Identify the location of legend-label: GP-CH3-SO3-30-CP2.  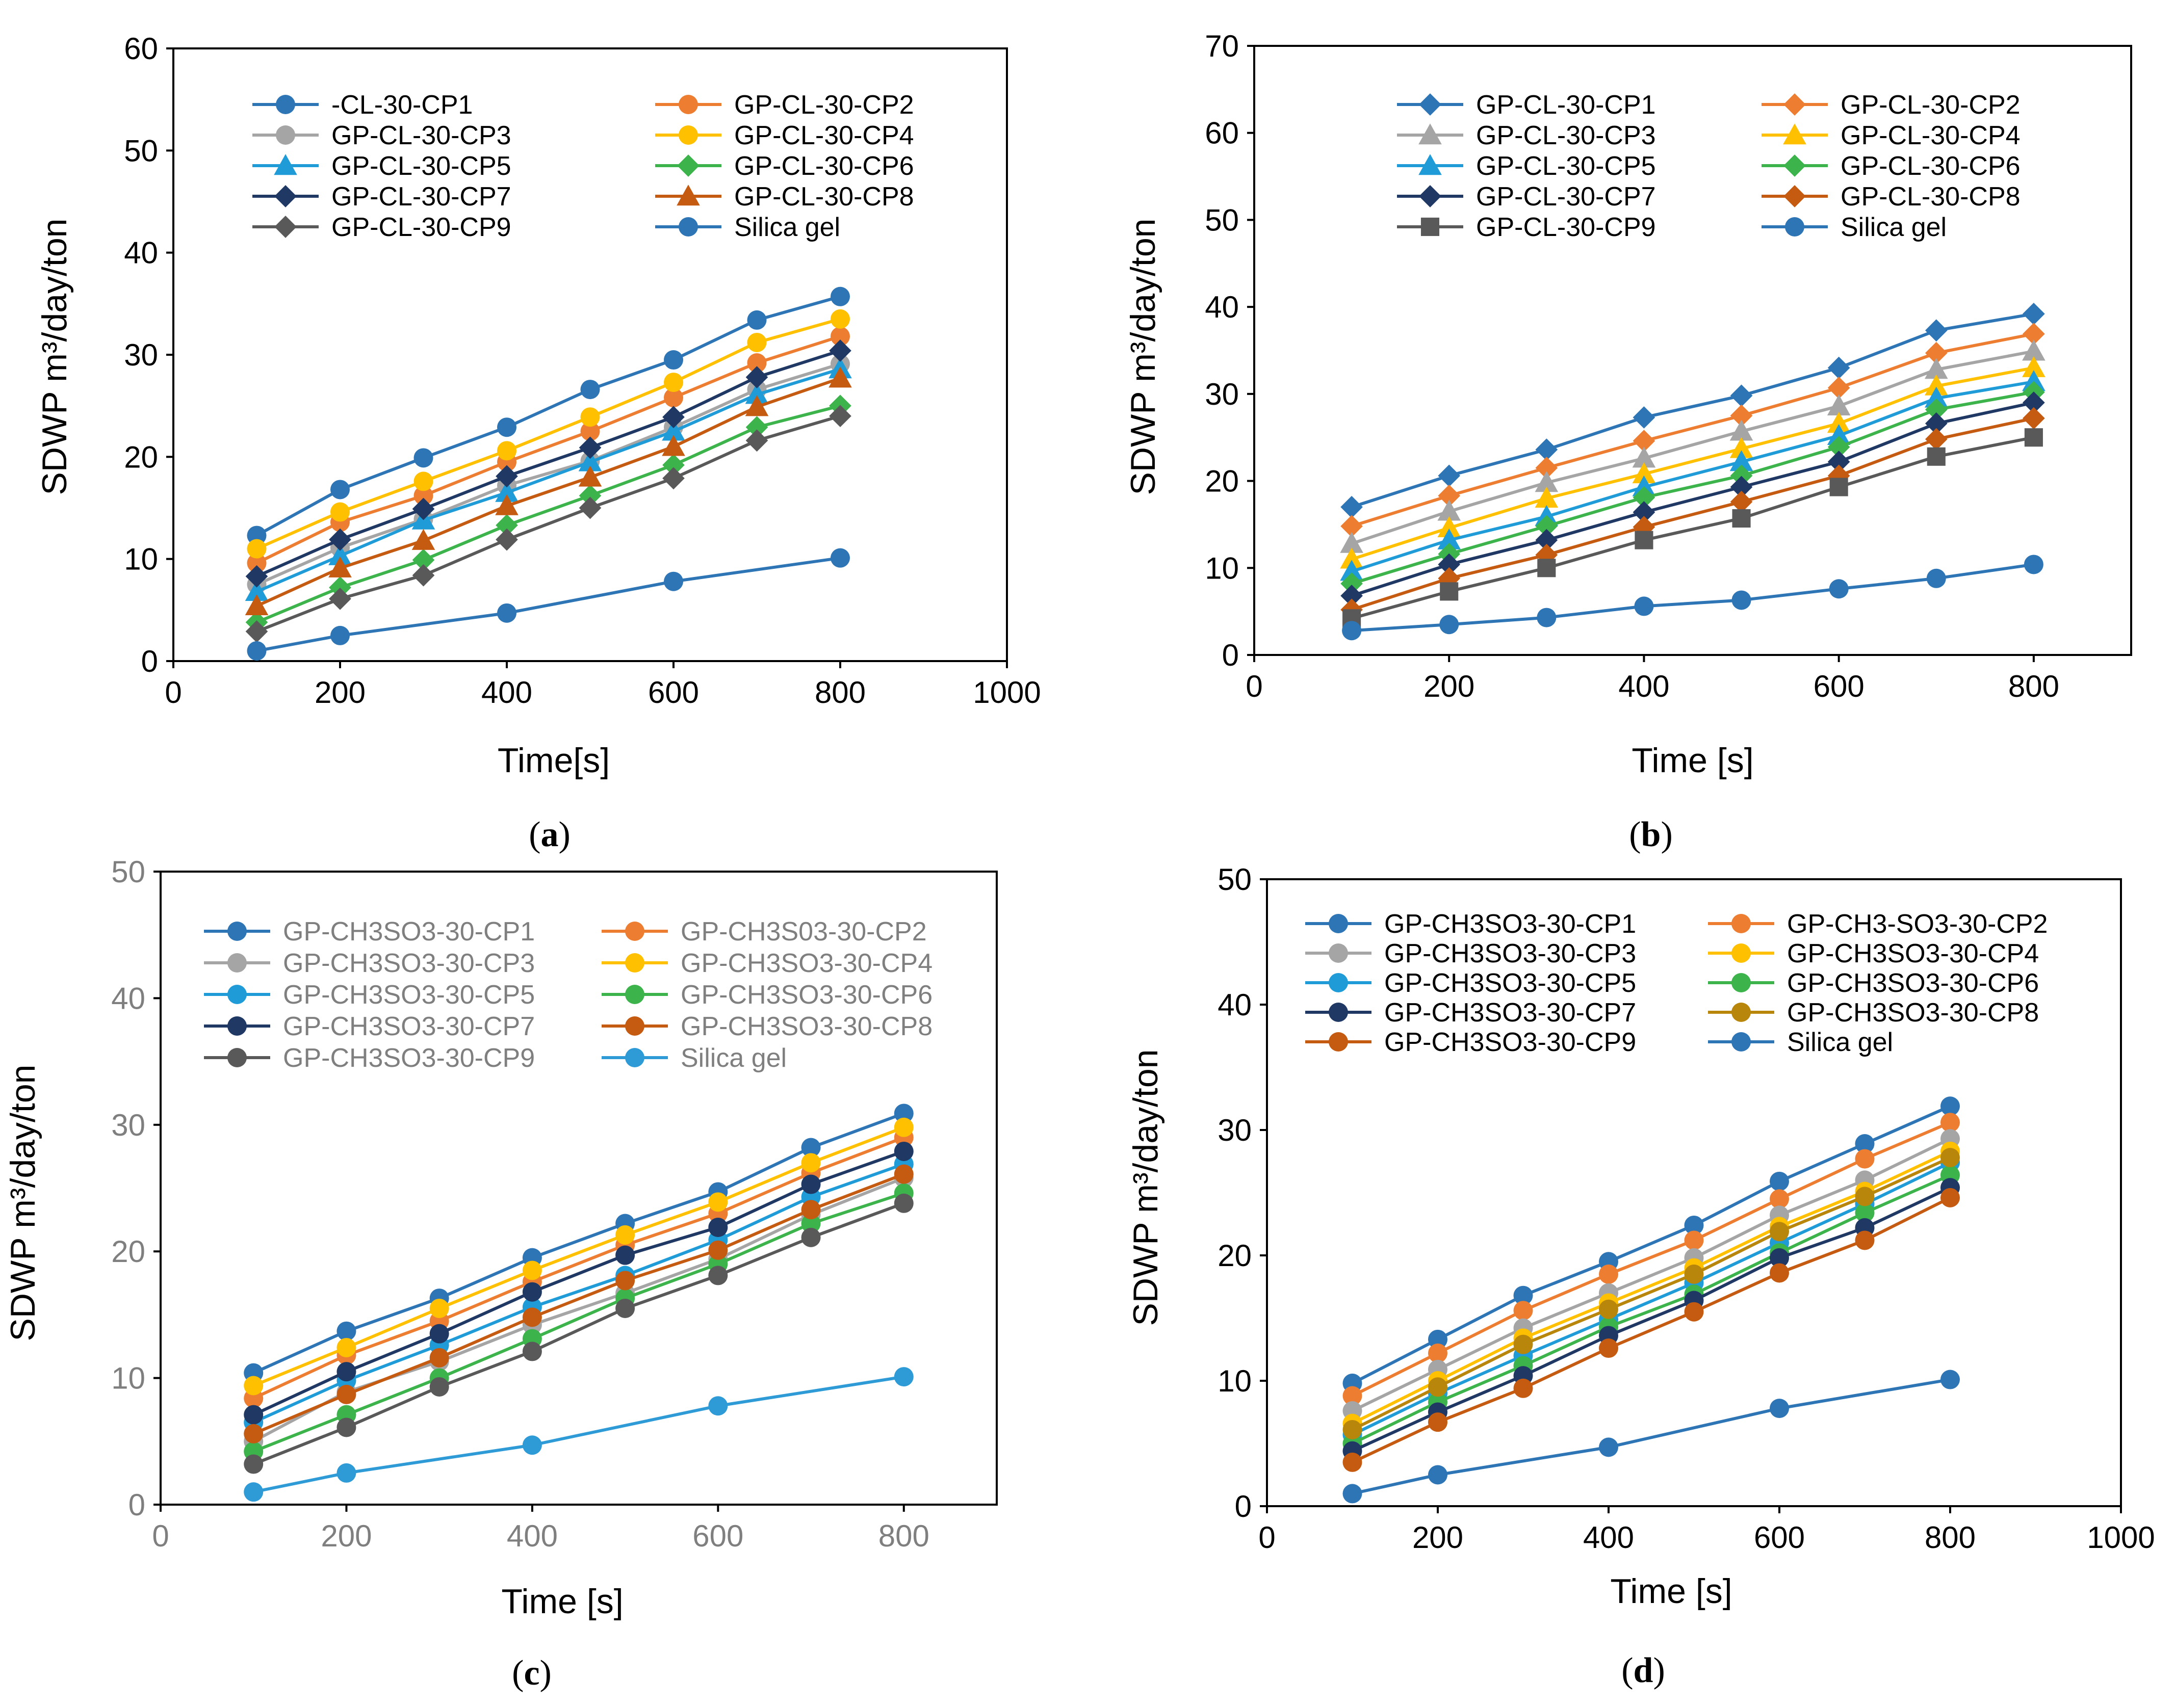
(1917, 924).